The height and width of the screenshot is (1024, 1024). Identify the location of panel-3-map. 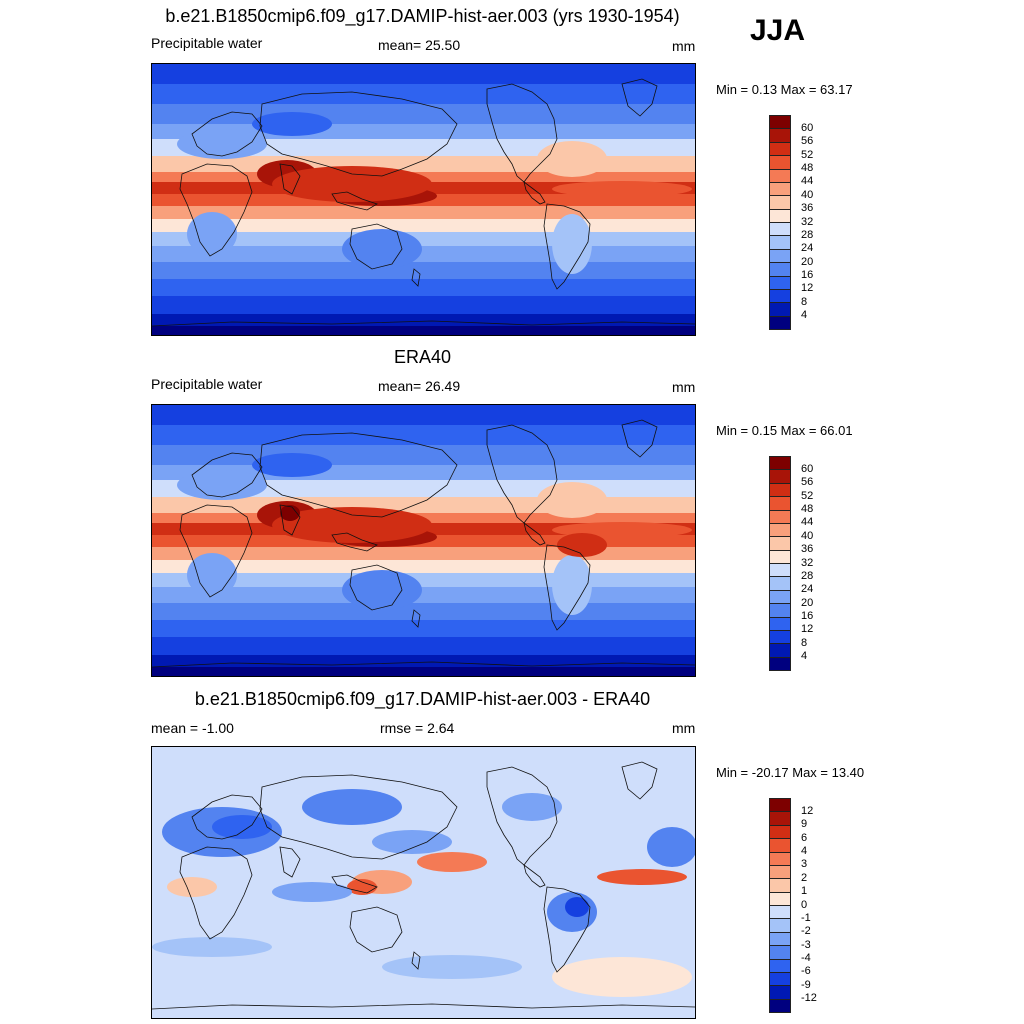
(423, 882).